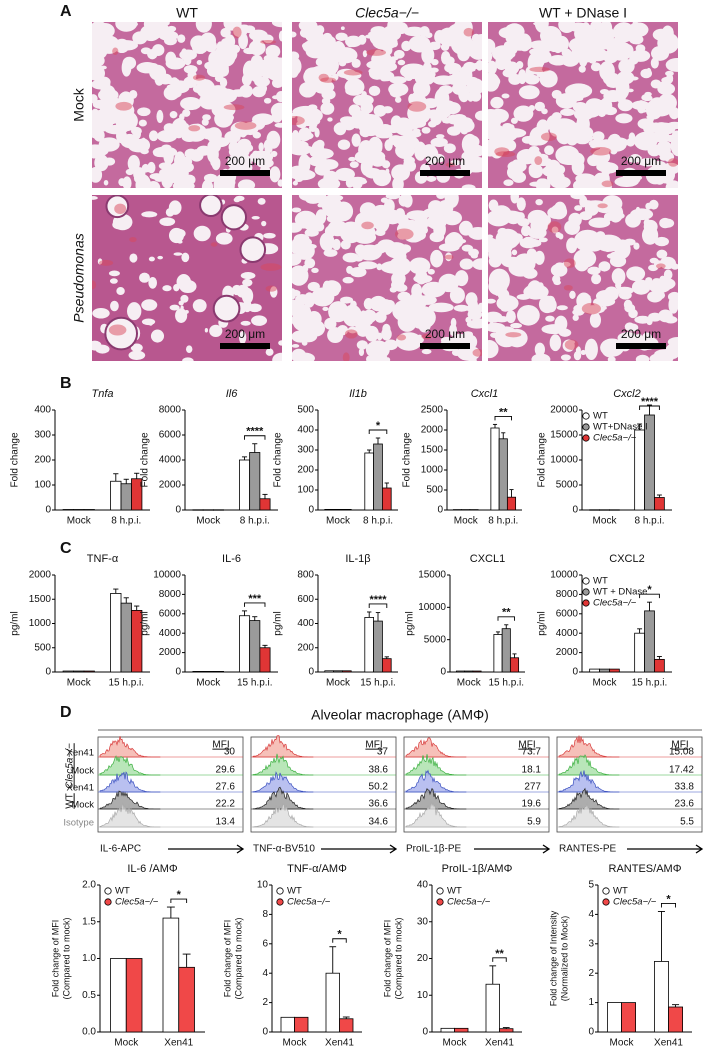 Image resolution: width=721 pixels, height=1063 pixels. What do you see at coordinates (305, 410) in the screenshot?
I see `y-tick-label: 500` at bounding box center [305, 410].